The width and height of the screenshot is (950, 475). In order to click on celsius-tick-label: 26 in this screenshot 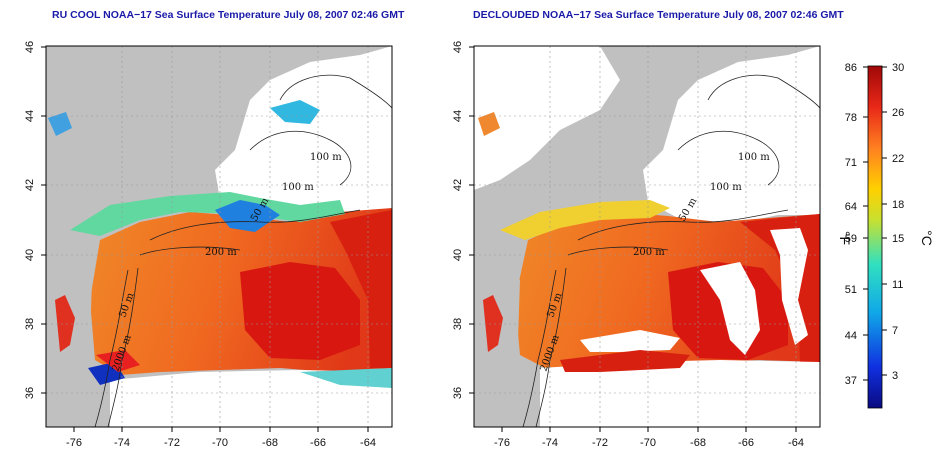, I will do `click(898, 113)`.